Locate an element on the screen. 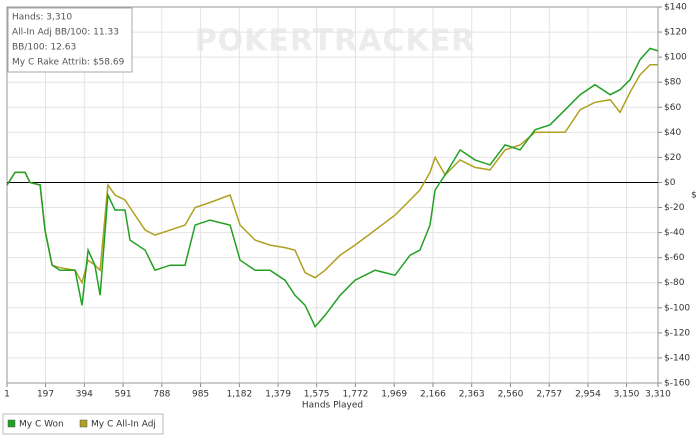 This screenshot has width=700, height=444. info-text: Hands: 3,310 is located at coordinates (42, 18).